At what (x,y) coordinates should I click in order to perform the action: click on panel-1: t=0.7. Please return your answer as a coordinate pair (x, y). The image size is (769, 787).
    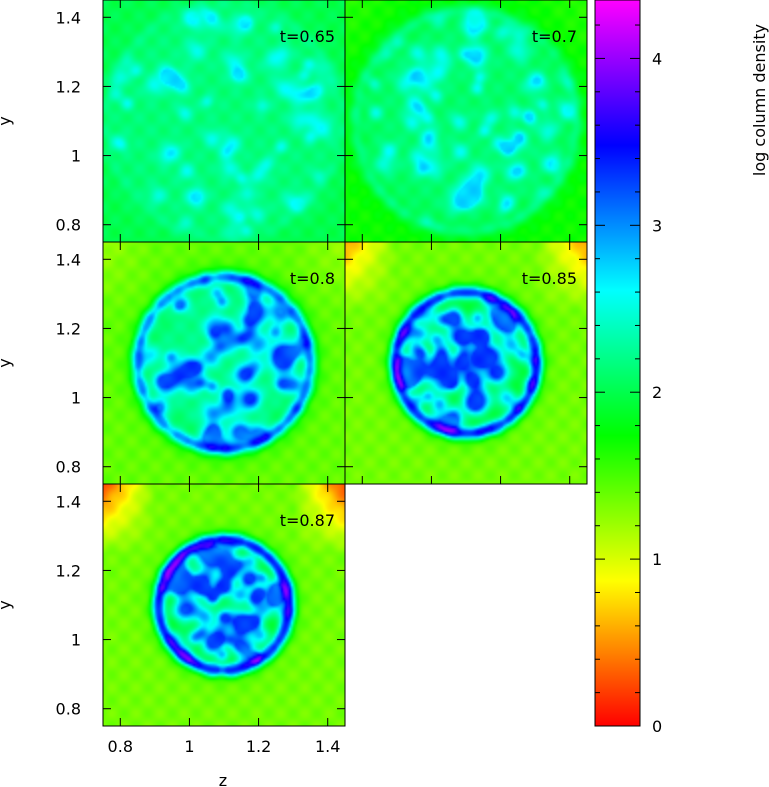
    Looking at the image, I should click on (466, 121).